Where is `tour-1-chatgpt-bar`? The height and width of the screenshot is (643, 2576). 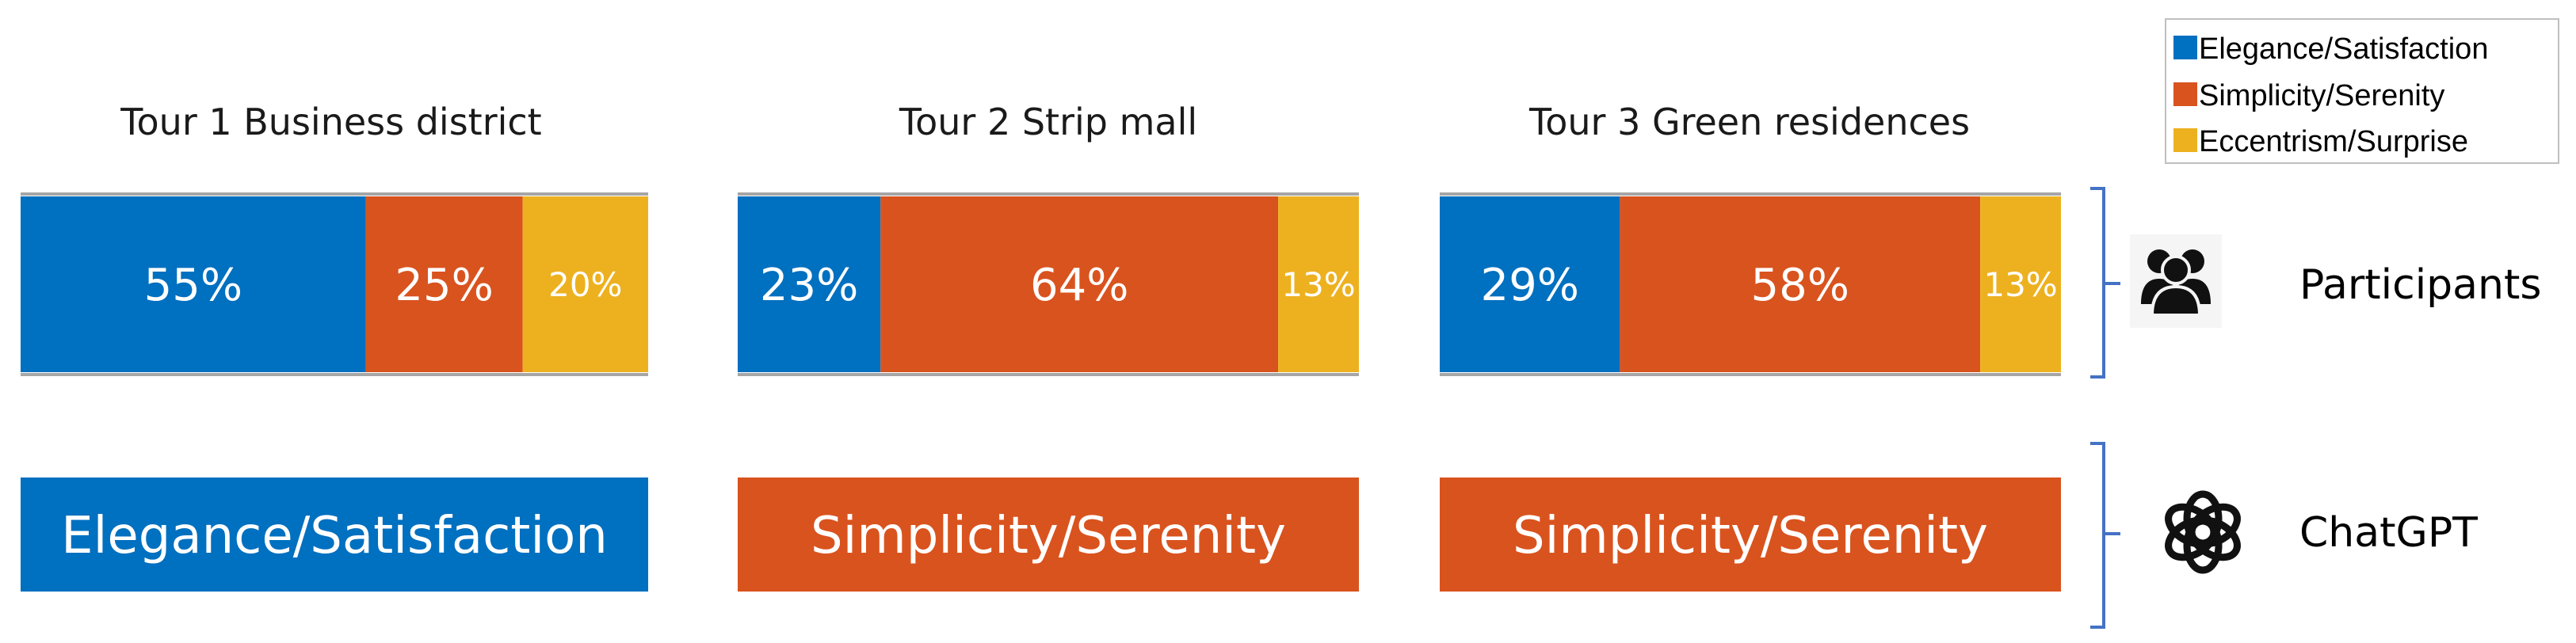 tour-1-chatgpt-bar is located at coordinates (334, 534).